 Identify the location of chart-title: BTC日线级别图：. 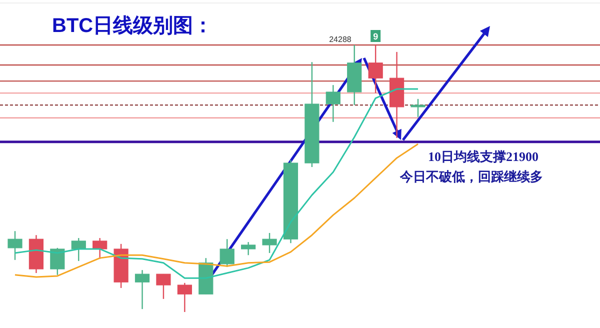
(133, 26).